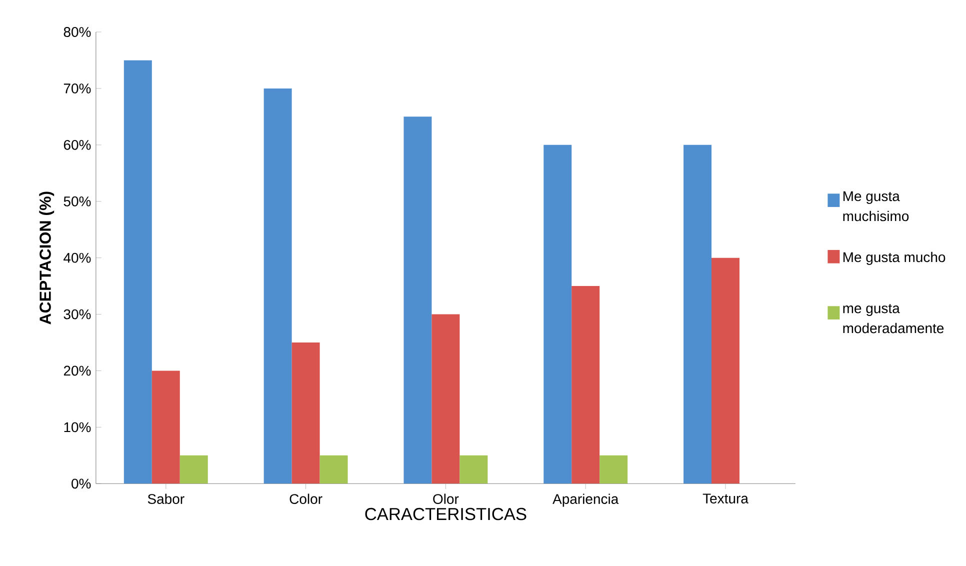 This screenshot has height=566, width=966. Describe the element at coordinates (77, 371) in the screenshot. I see `y-tick-label: 20%` at that location.